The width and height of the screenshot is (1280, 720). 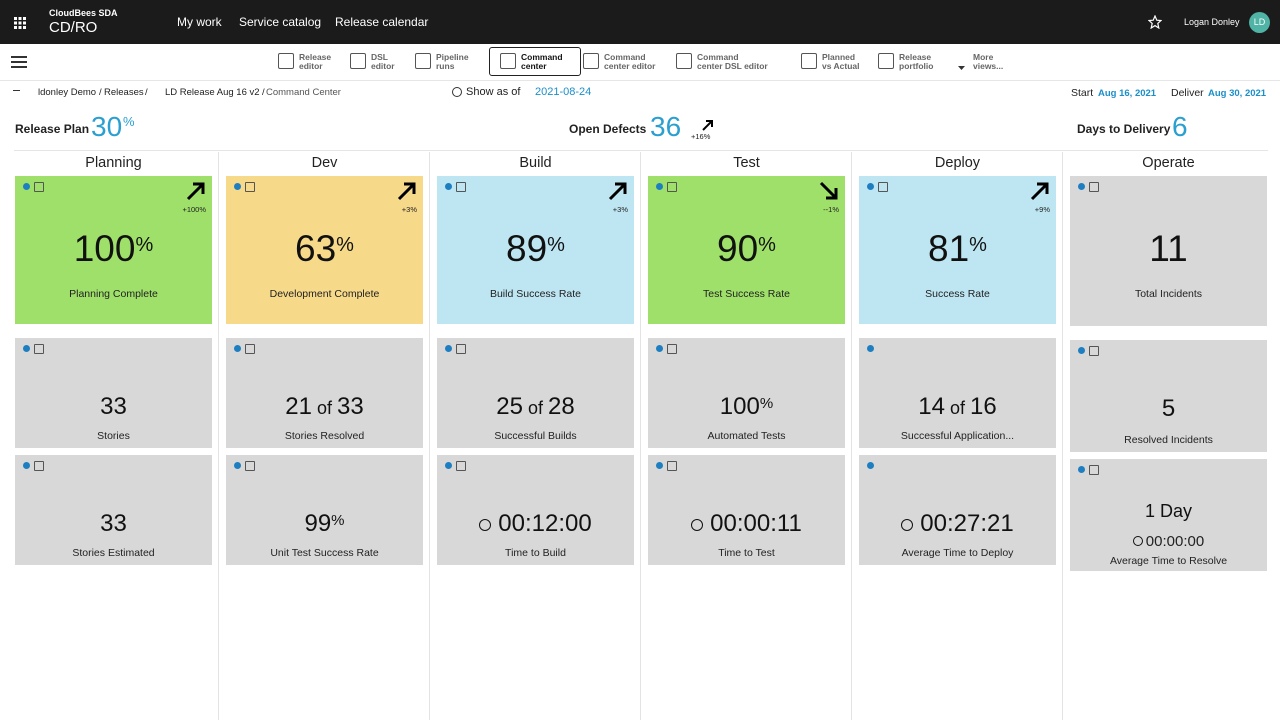 I want to click on toolbar-label: portfolio, so click(x=916, y=66).